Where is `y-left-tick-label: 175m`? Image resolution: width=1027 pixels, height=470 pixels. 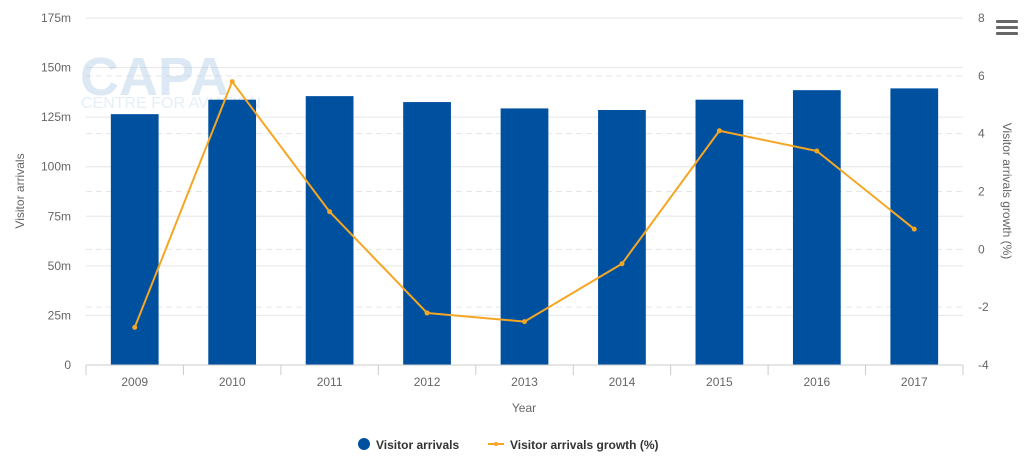 y-left-tick-label: 175m is located at coordinates (56, 18).